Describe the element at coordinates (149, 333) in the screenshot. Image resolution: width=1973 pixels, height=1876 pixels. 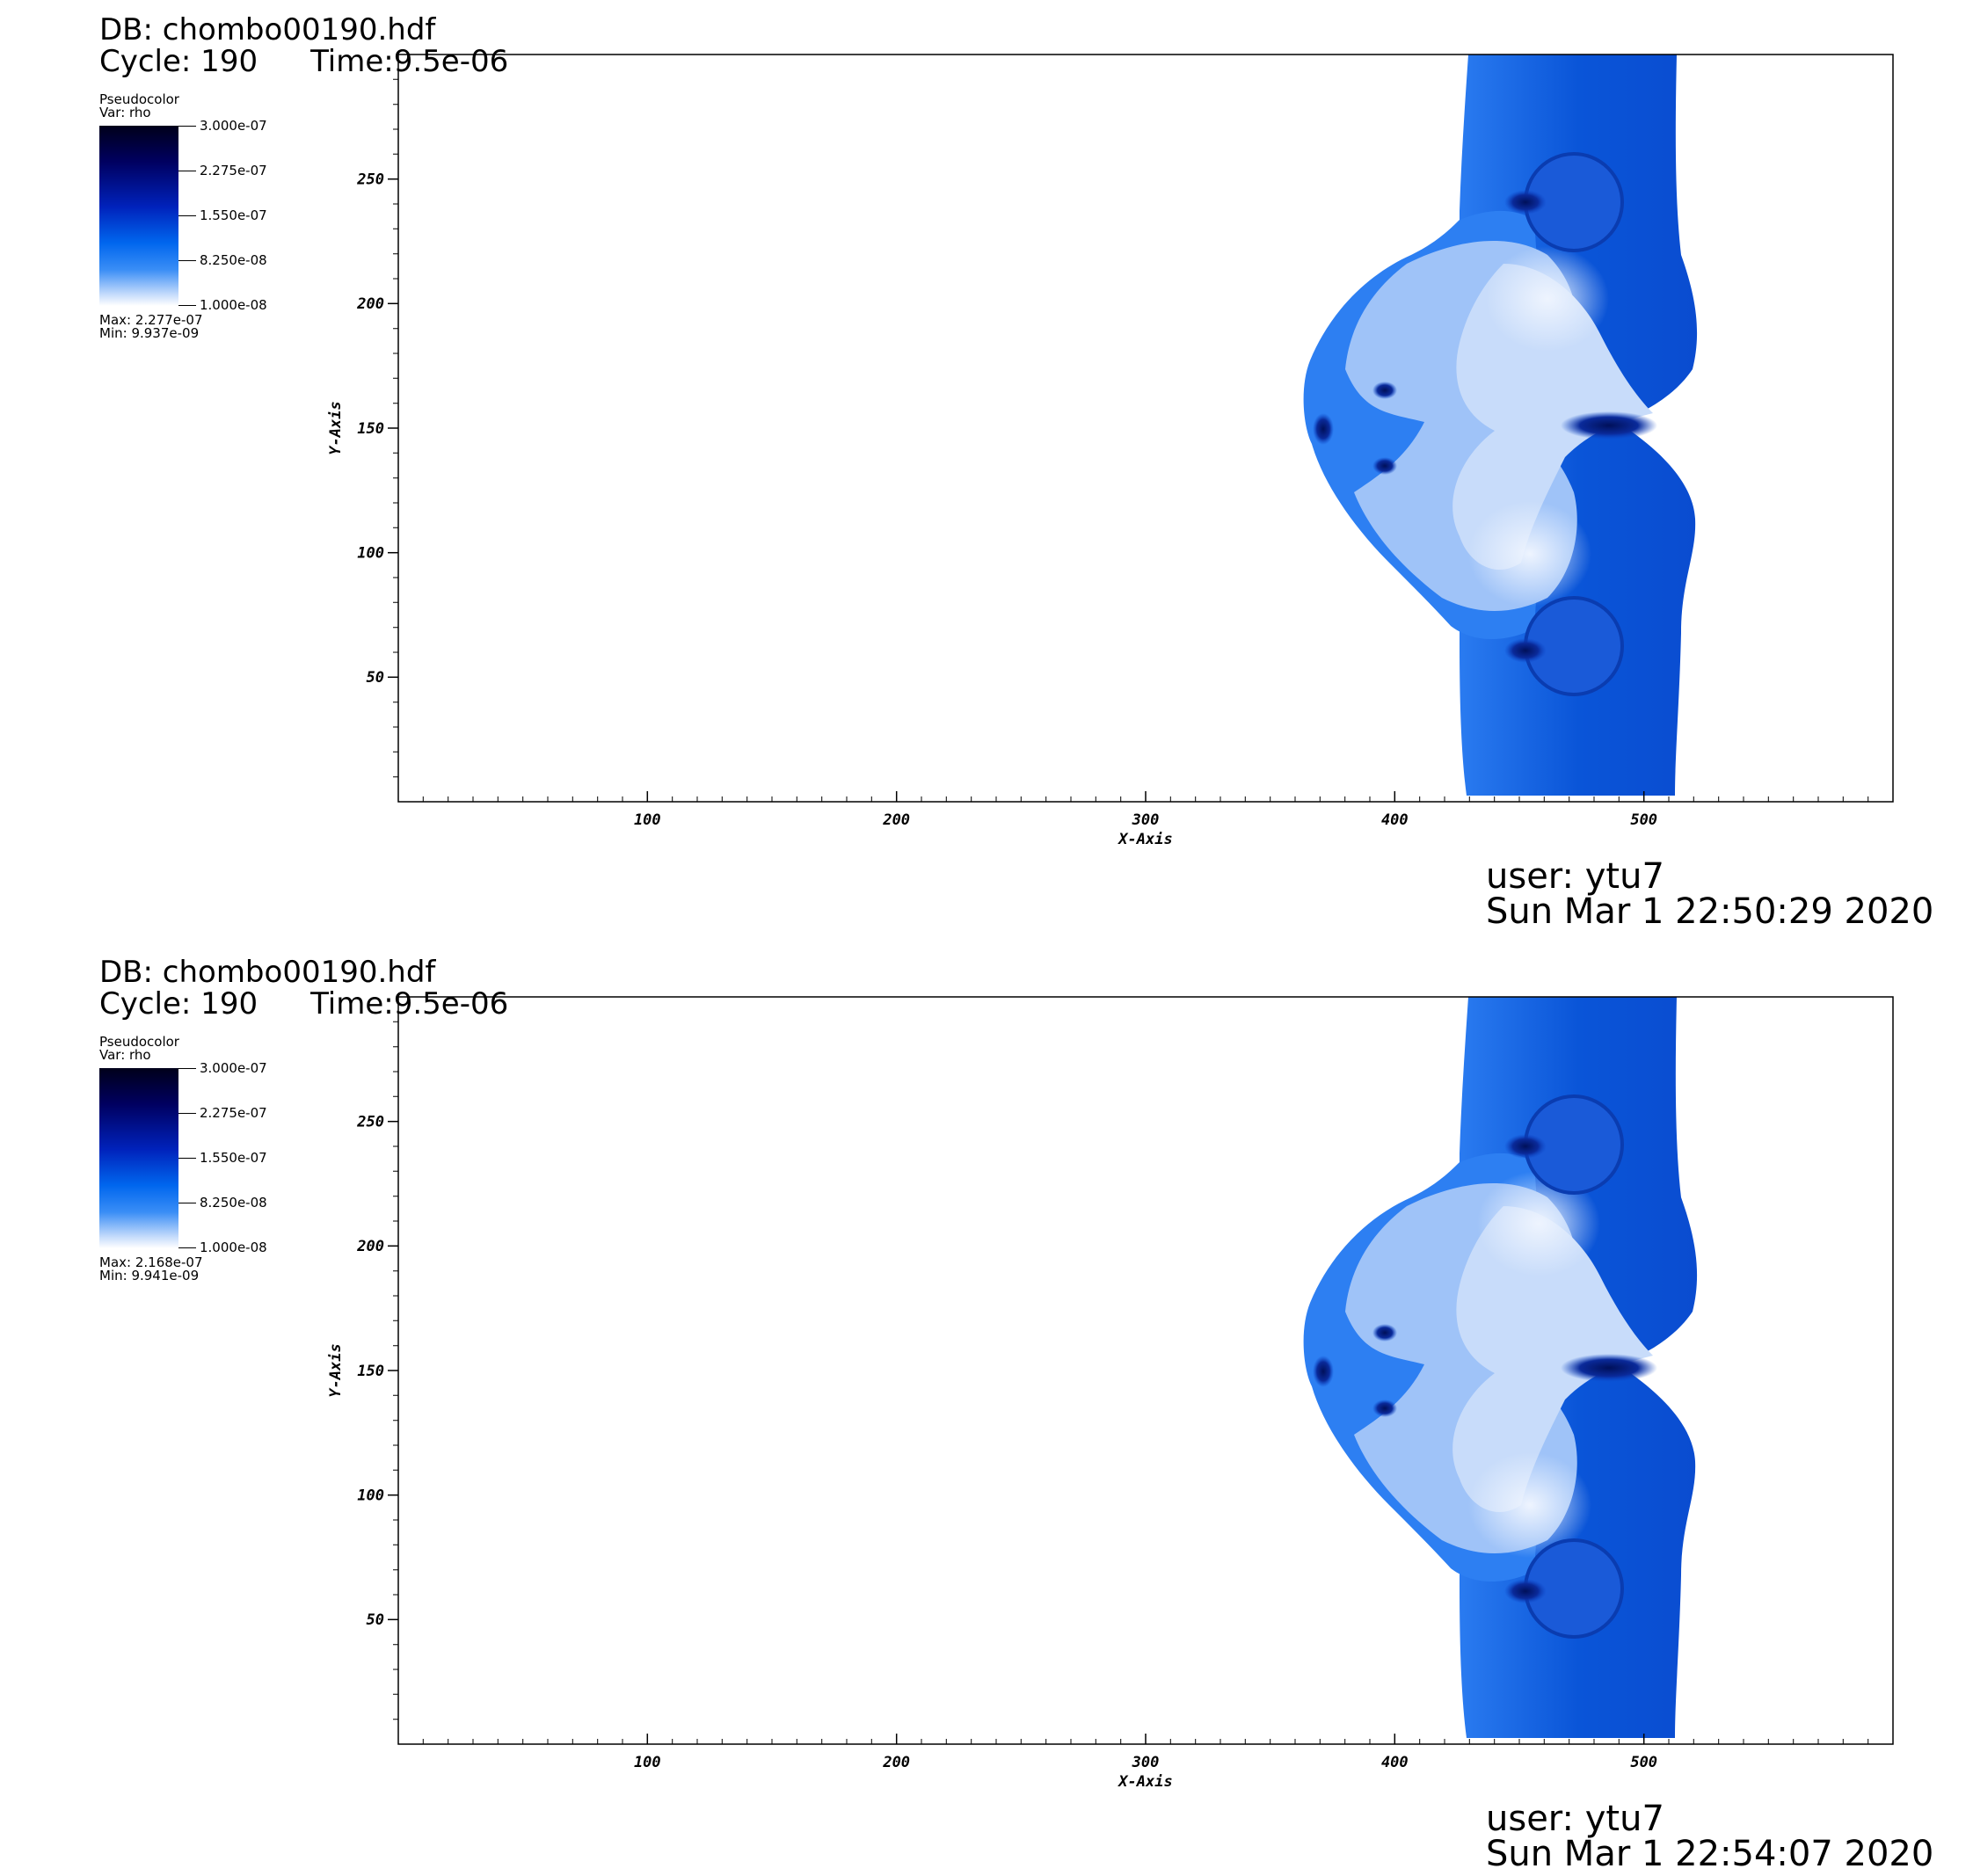
I see `legend-min: Min: 9.937e-09` at that location.